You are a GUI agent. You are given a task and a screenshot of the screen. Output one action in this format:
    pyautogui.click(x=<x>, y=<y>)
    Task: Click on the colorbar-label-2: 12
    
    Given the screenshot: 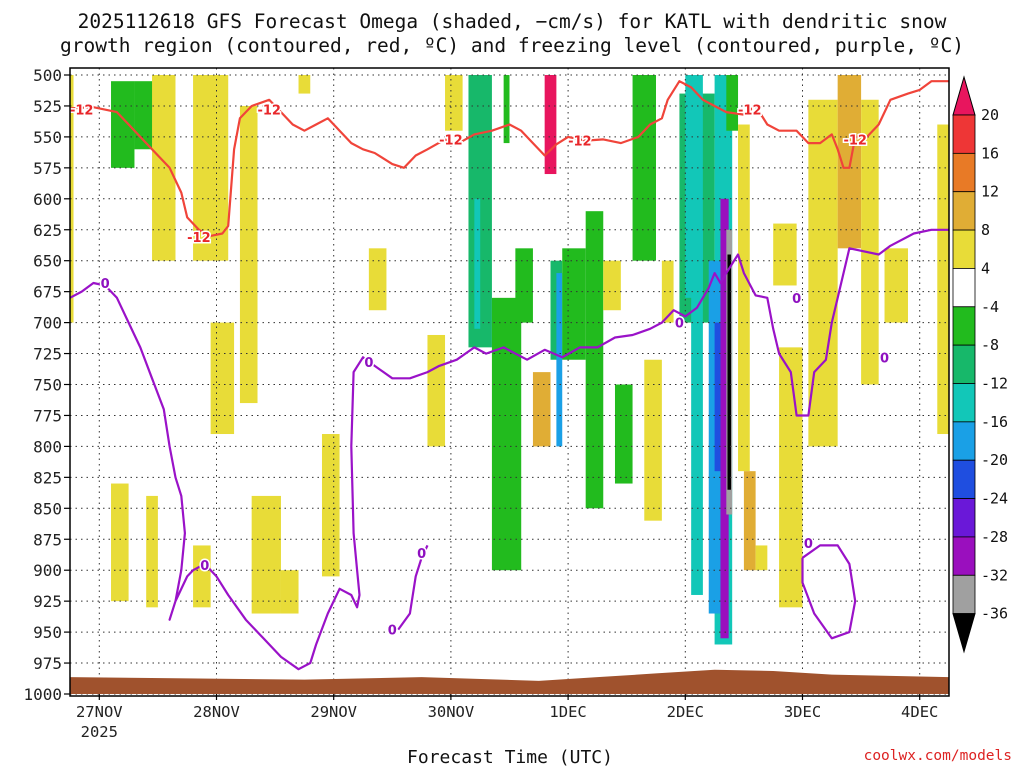 What is the action you would take?
    pyautogui.click(x=990, y=192)
    